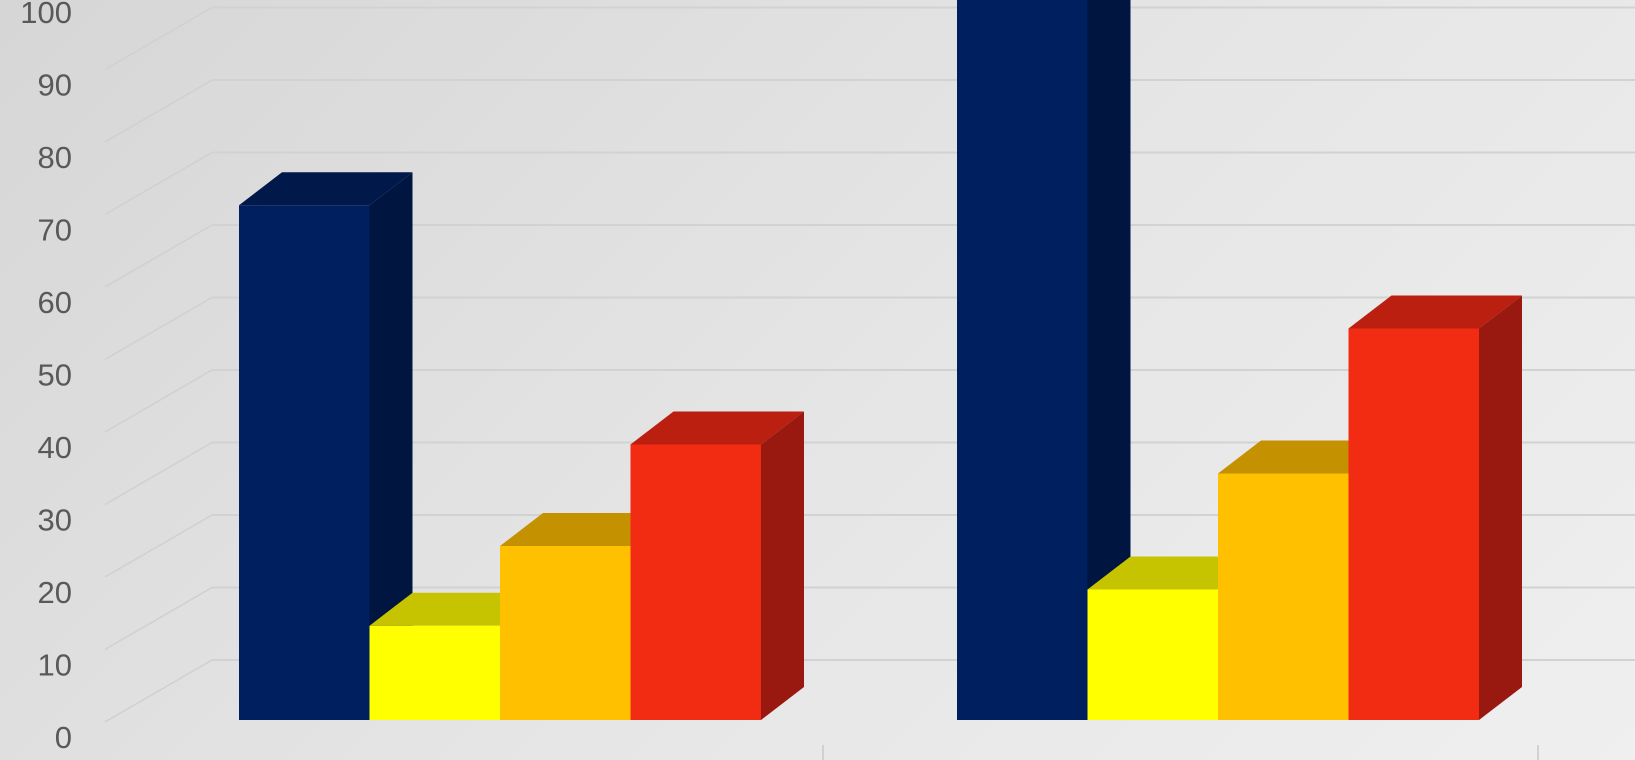 This screenshot has height=760, width=1635. I want to click on y-tick-label: 30, so click(55, 520).